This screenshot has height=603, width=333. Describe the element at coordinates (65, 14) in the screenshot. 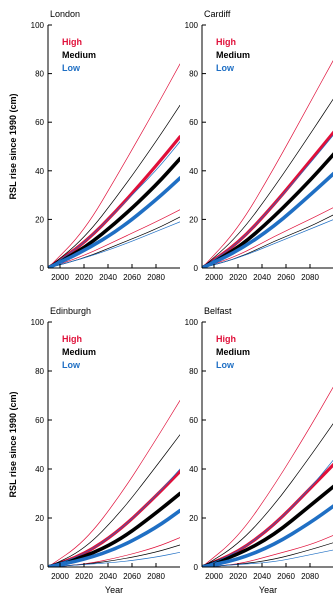

I see `chart-title: London` at that location.